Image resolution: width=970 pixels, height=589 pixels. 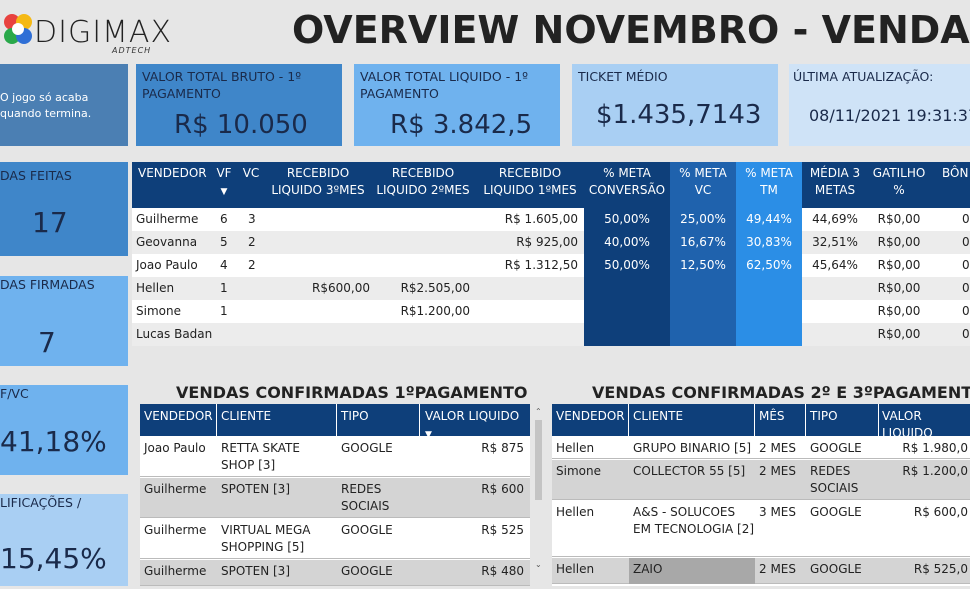 What do you see at coordinates (835, 242) in the screenshot?
I see `table-cell: 32,51%` at bounding box center [835, 242].